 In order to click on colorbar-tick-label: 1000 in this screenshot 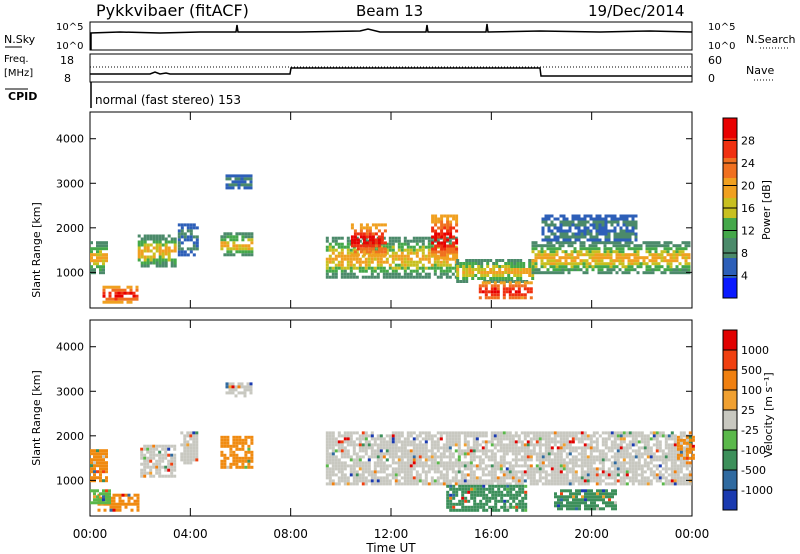, I will do `click(755, 350)`.